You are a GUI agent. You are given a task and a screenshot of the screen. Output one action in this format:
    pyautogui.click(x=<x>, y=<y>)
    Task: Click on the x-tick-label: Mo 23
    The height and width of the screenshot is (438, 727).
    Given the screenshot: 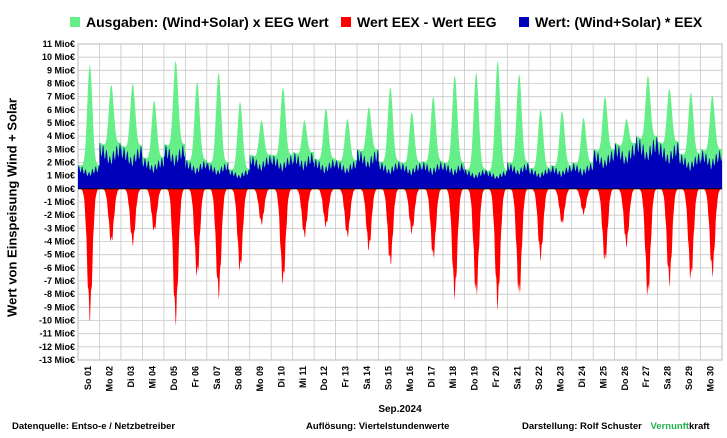 What is the action you would take?
    pyautogui.click(x=560, y=379)
    